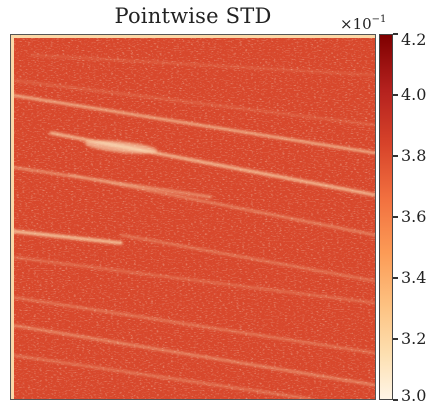 The width and height of the screenshot is (446, 420). I want to click on heatmap-bright-patch, so click(121, 147).